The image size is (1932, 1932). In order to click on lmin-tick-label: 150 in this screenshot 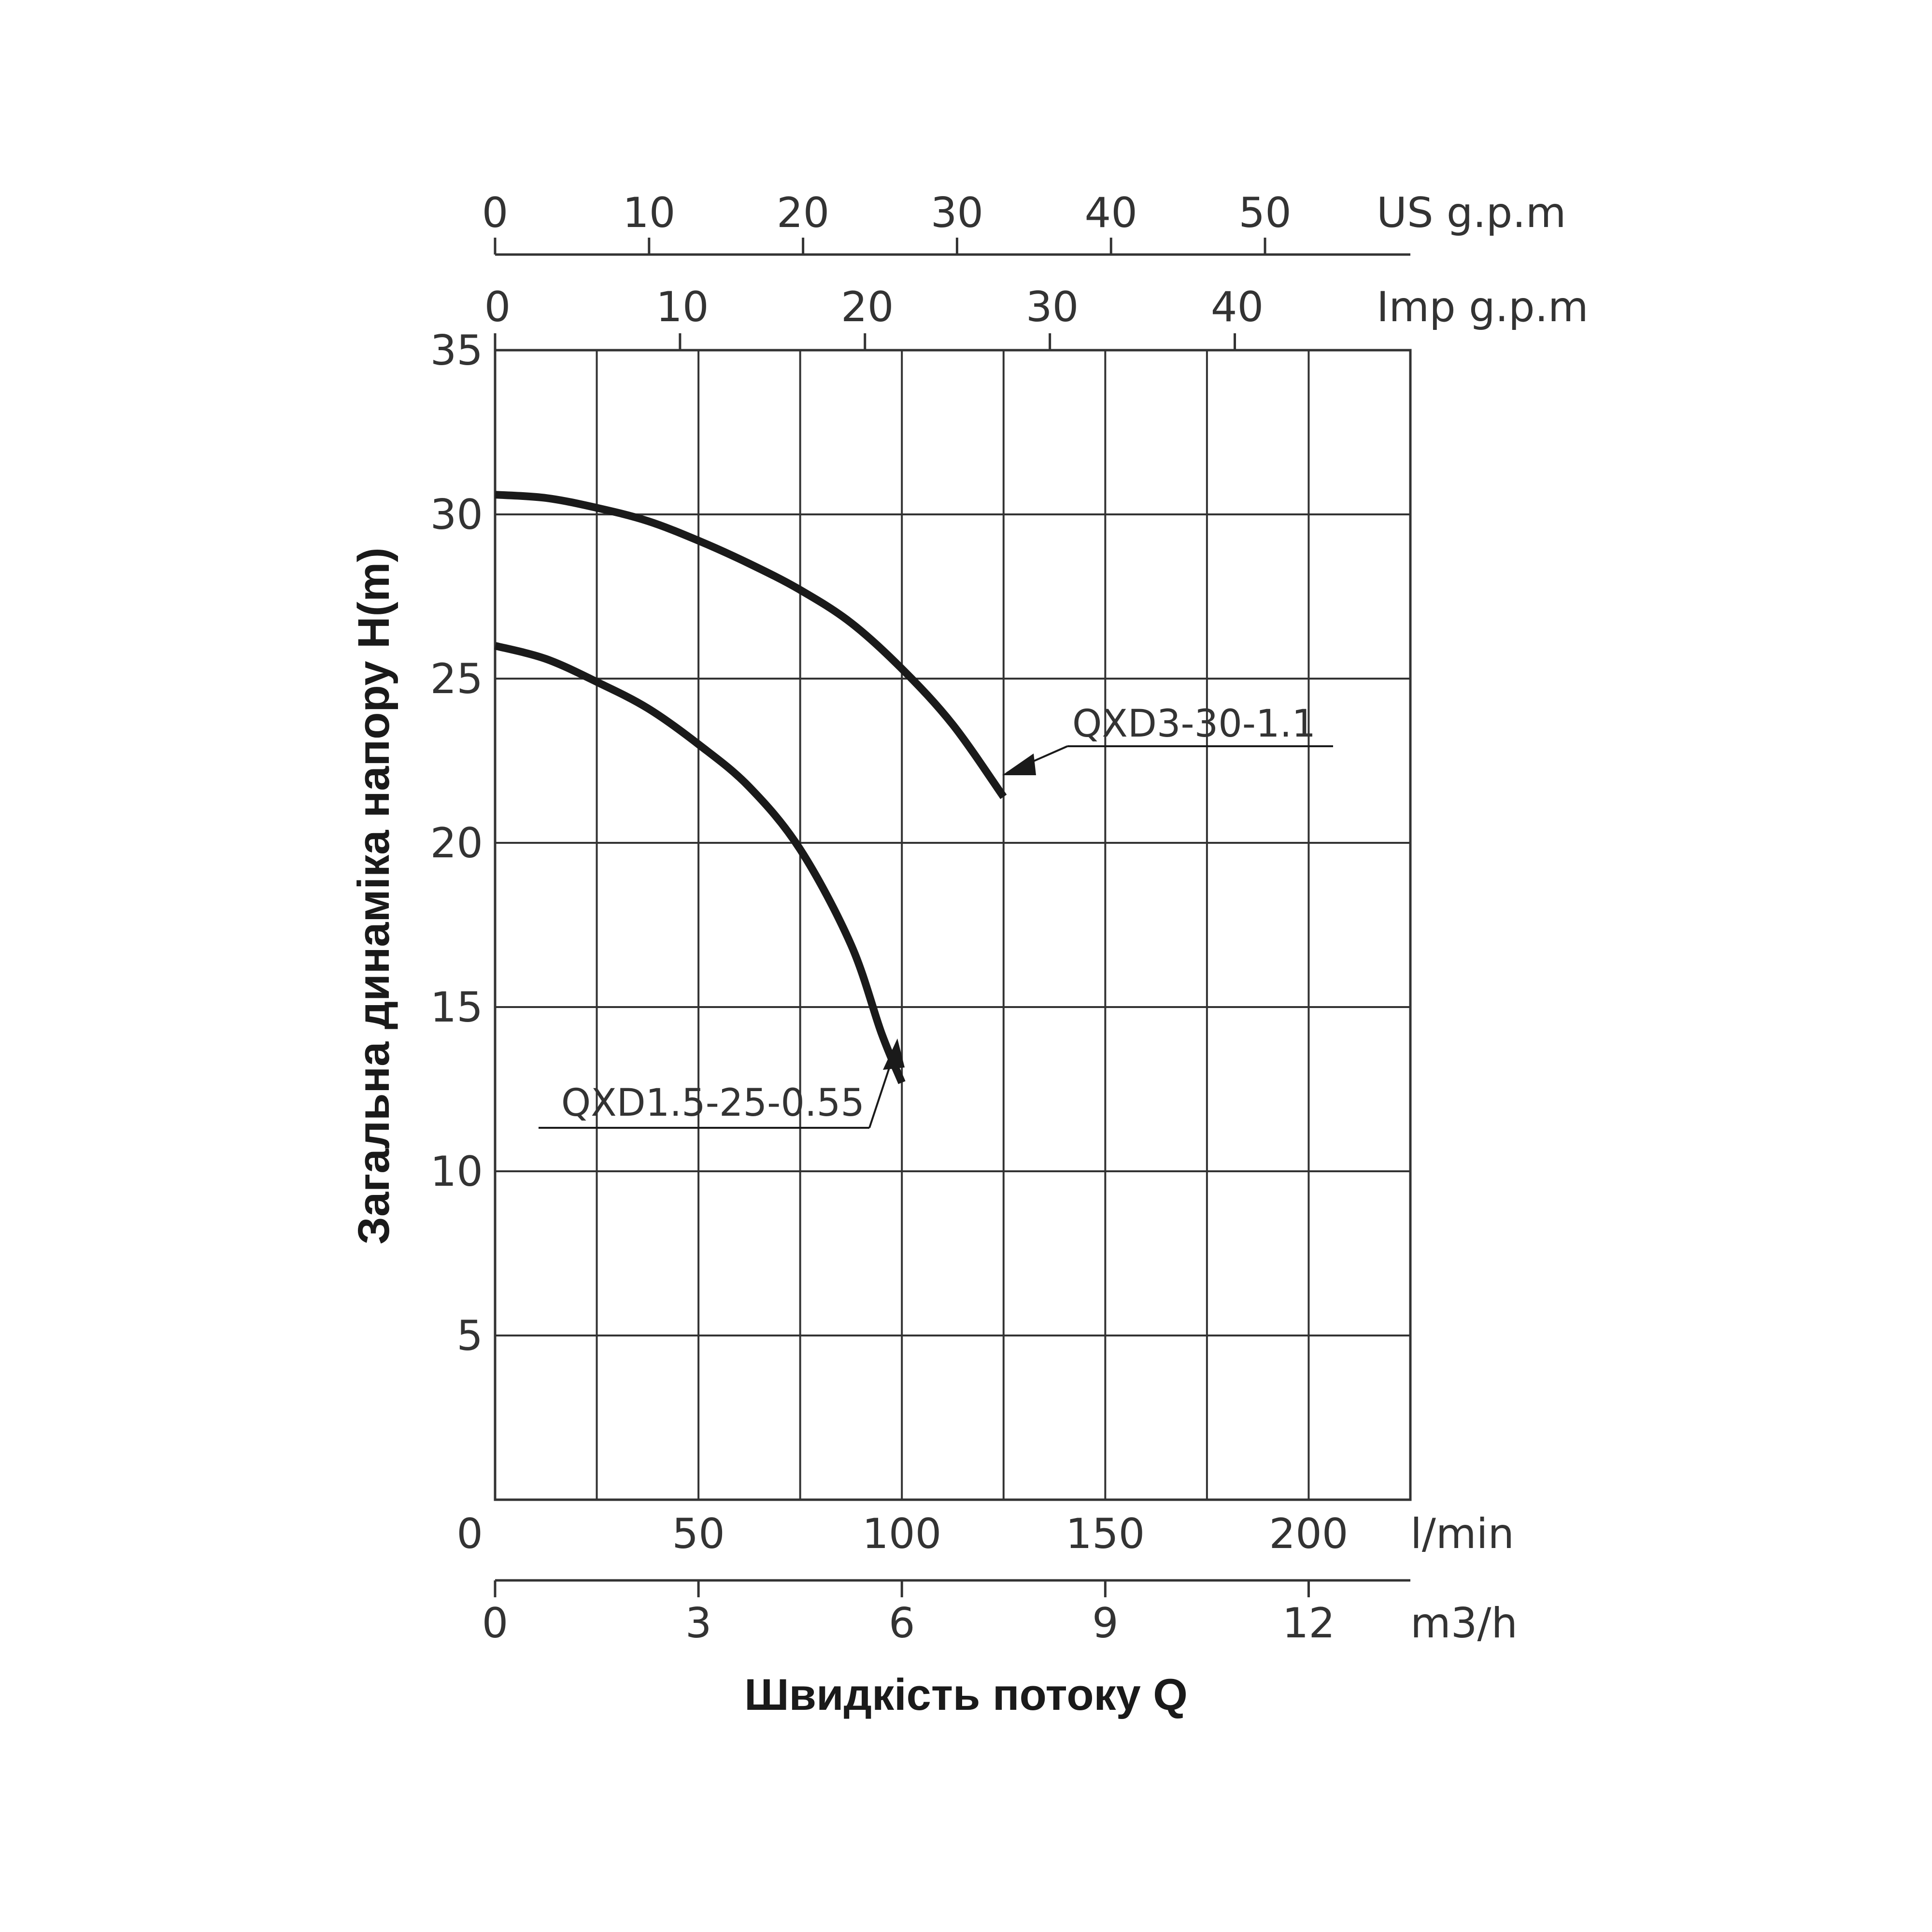, I will do `click(1105, 1534)`.